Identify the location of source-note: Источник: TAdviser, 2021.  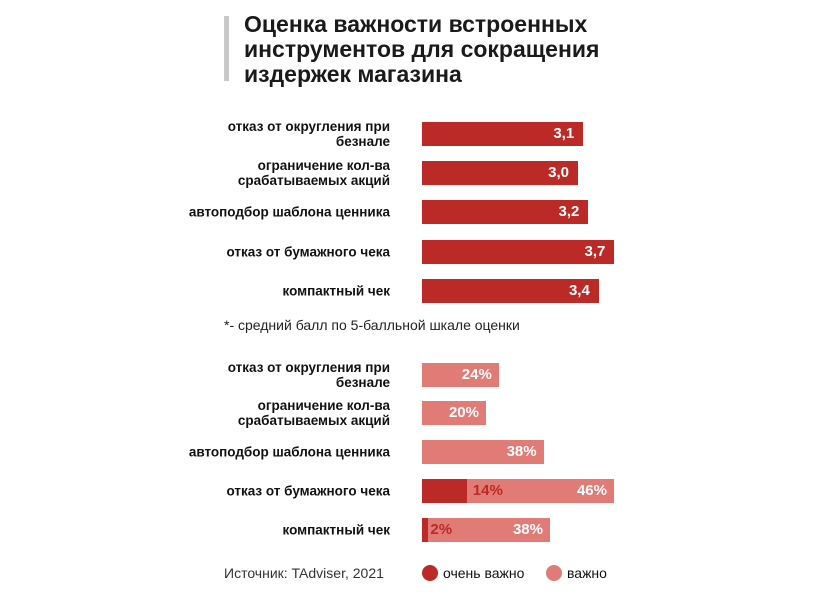
(304, 573).